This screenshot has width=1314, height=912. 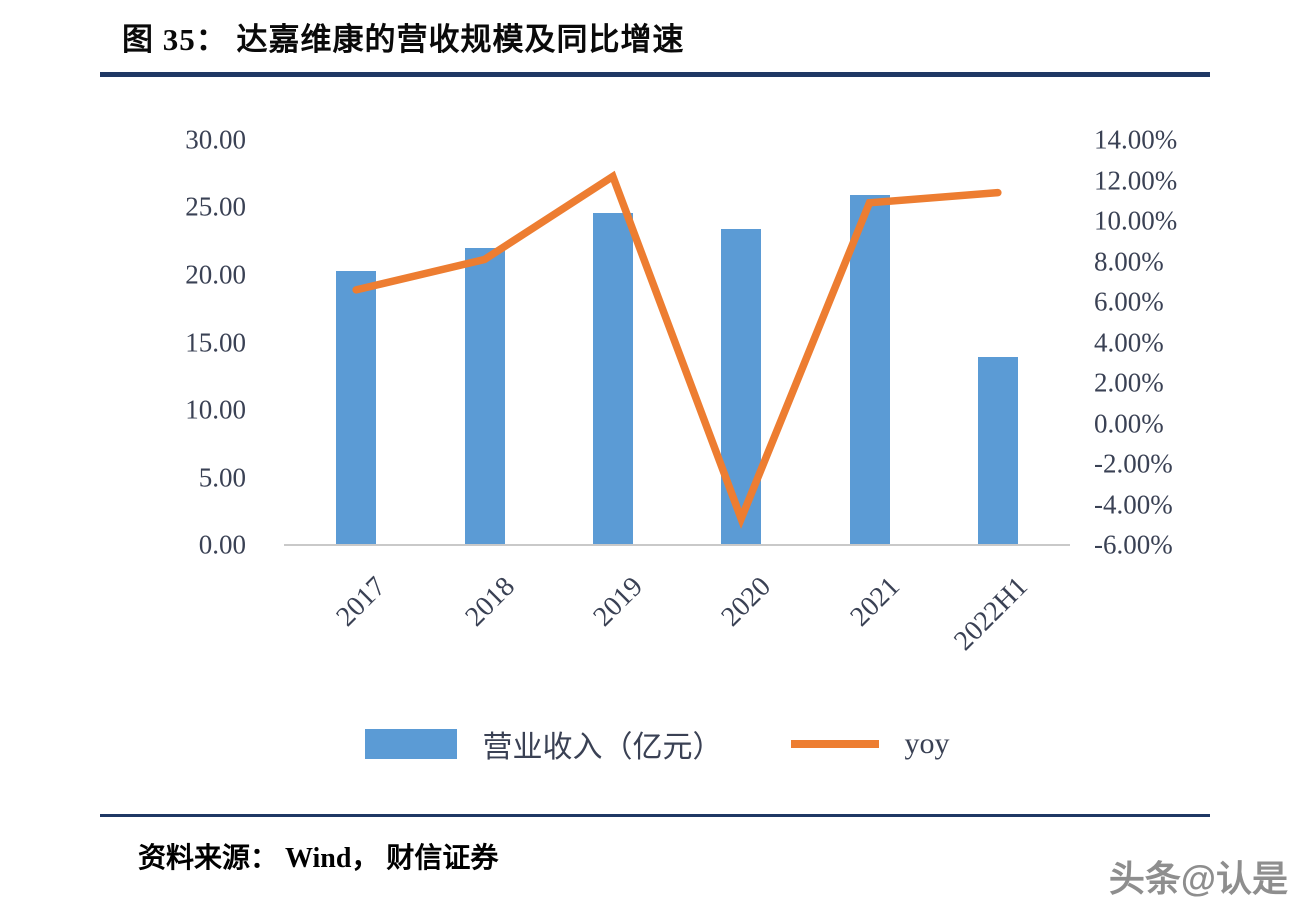 I want to click on watermark: 头条@认是, so click(x=1198, y=878).